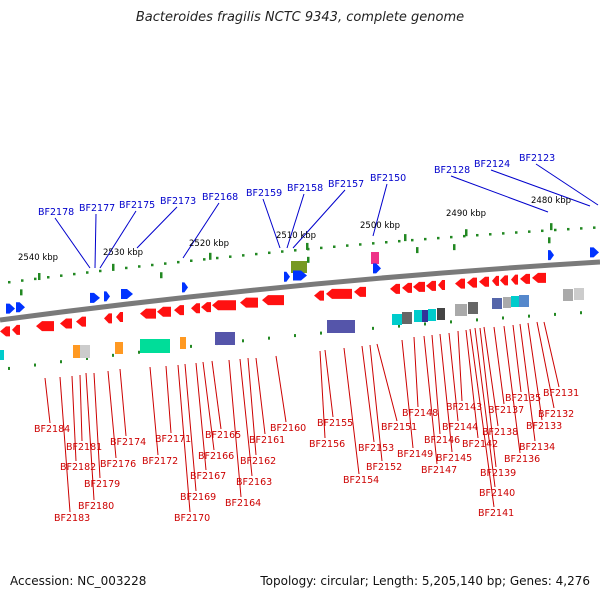 This screenshot has height=600, width=600. Describe the element at coordinates (439, 470) in the screenshot. I see `reverse-gene-label: BF2147` at that location.